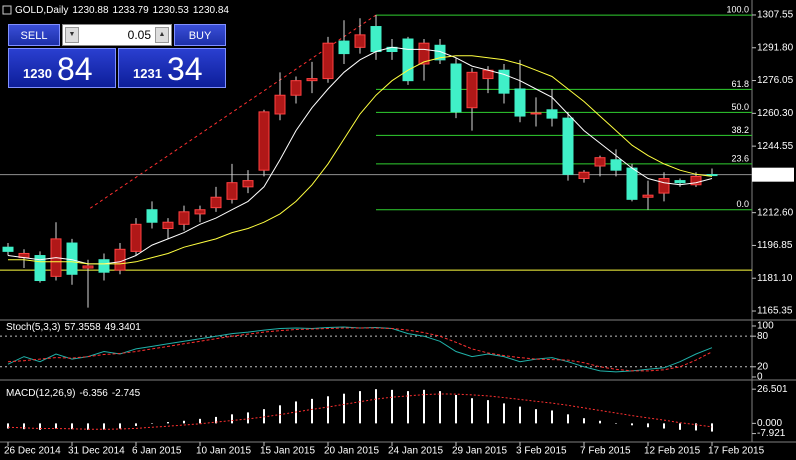 The width and height of the screenshot is (796, 460). What do you see at coordinates (33, 327) in the screenshot?
I see `panel-title: Stoch(5,3,3)` at bounding box center [33, 327].